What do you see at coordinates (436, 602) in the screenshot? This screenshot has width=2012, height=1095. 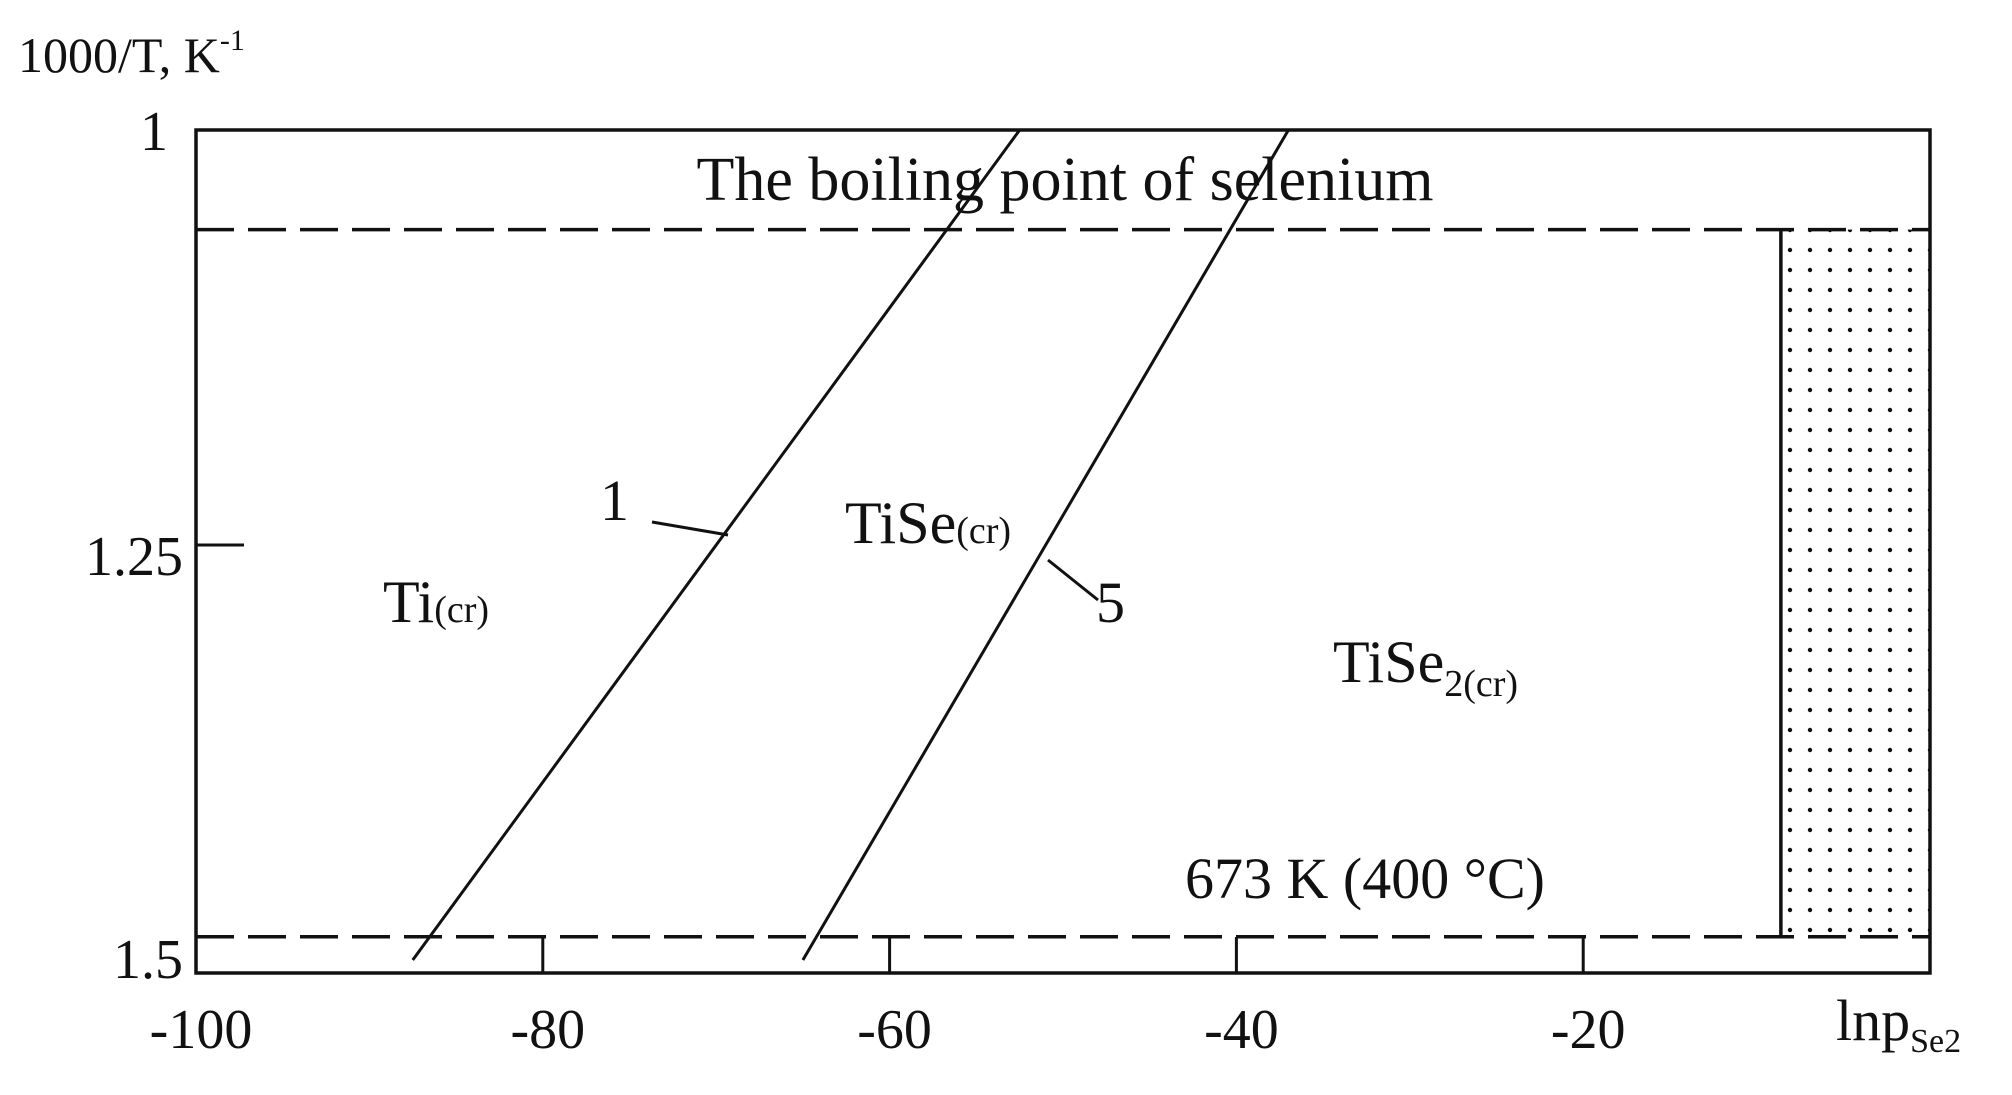 I see `region-label-ti: Ti(cr)` at bounding box center [436, 602].